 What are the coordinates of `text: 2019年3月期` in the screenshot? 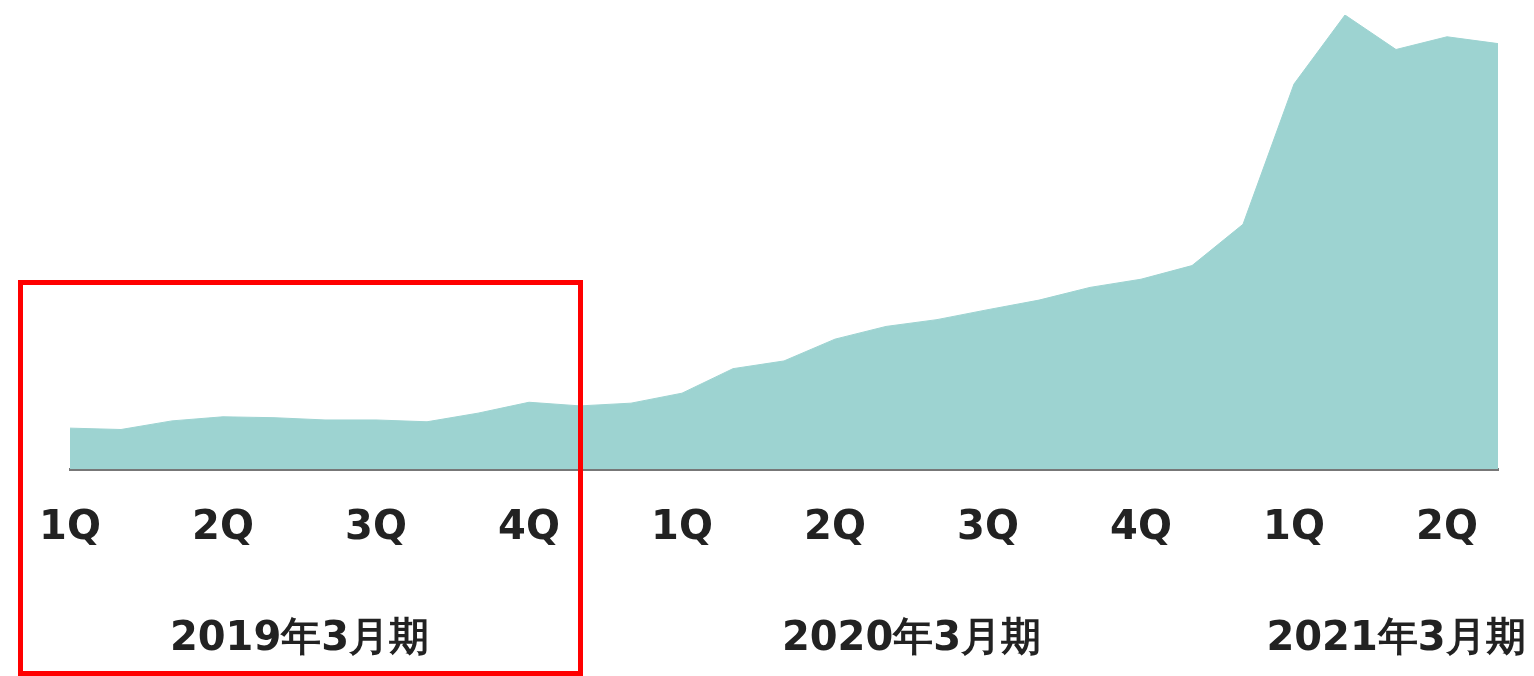 It's located at (299, 636).